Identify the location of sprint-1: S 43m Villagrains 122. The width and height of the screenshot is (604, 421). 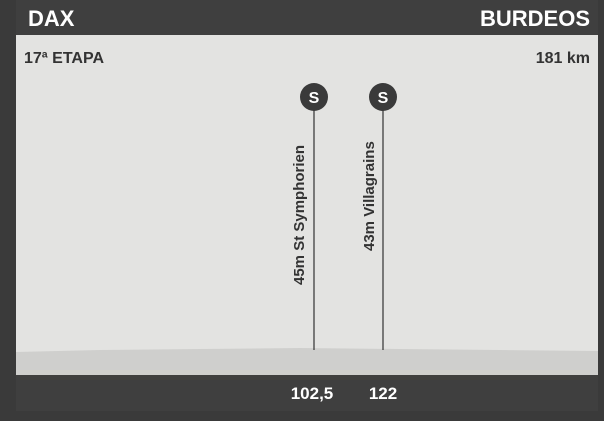
(379, 243).